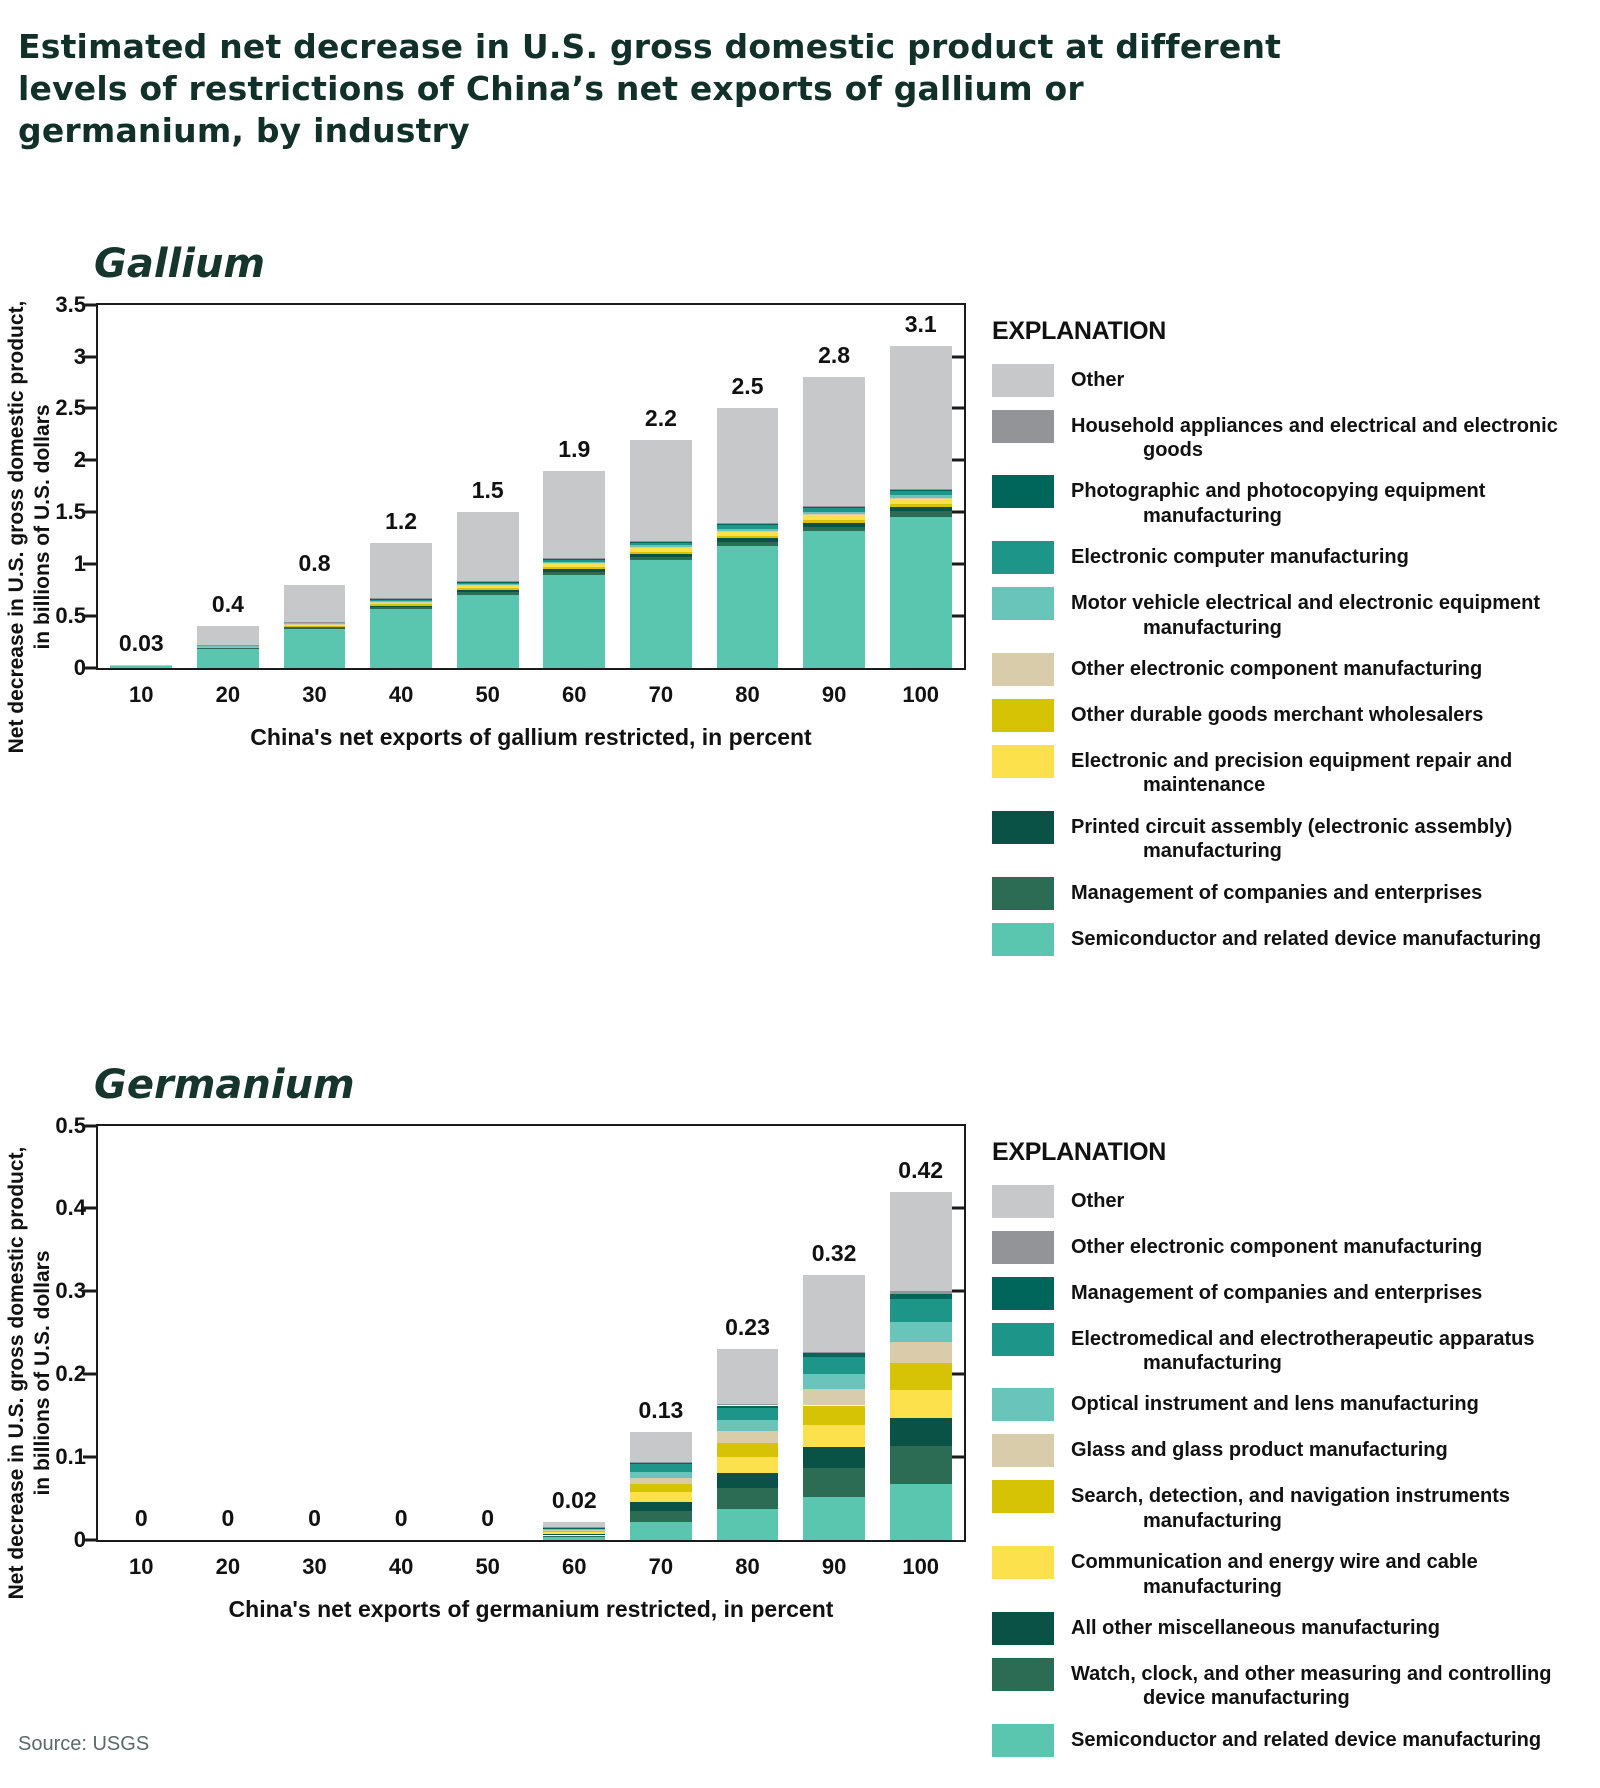 Image resolution: width=1600 pixels, height=1788 pixels. I want to click on bar-value-label: 2.2, so click(660, 417).